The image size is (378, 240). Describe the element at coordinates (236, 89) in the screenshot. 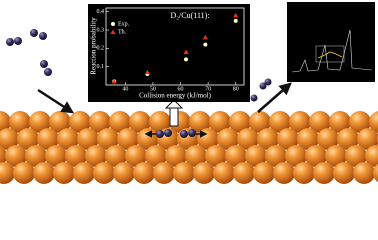

I see `x-tick-label: 80` at that location.